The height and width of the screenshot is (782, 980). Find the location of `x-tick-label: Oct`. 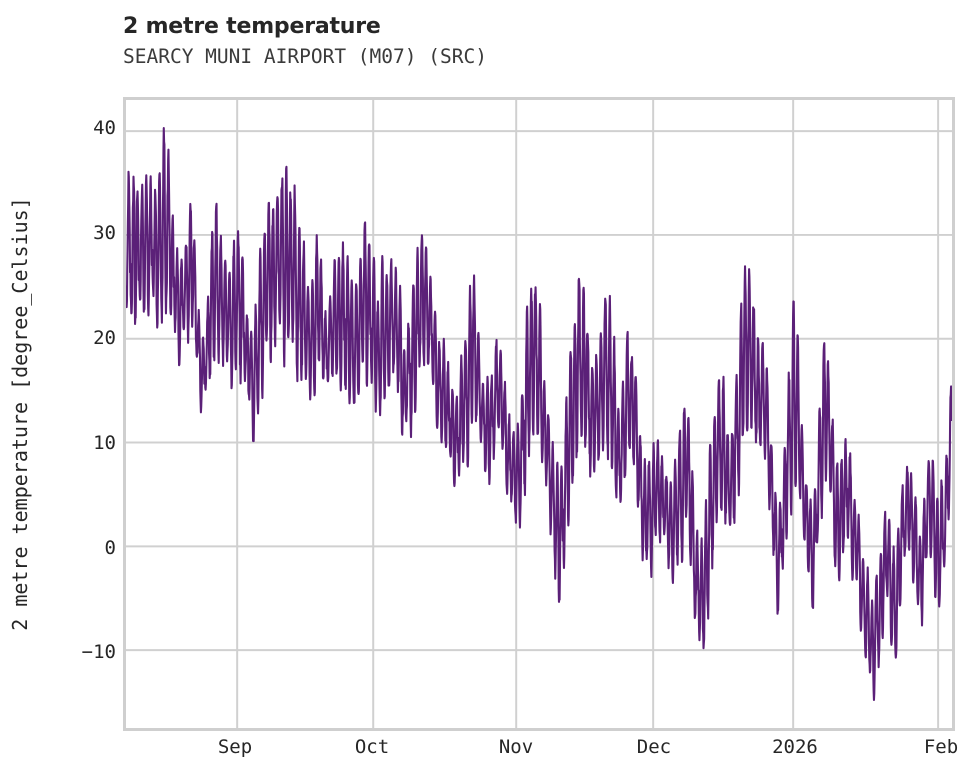

x-tick-label: Oct is located at coordinates (372, 747).